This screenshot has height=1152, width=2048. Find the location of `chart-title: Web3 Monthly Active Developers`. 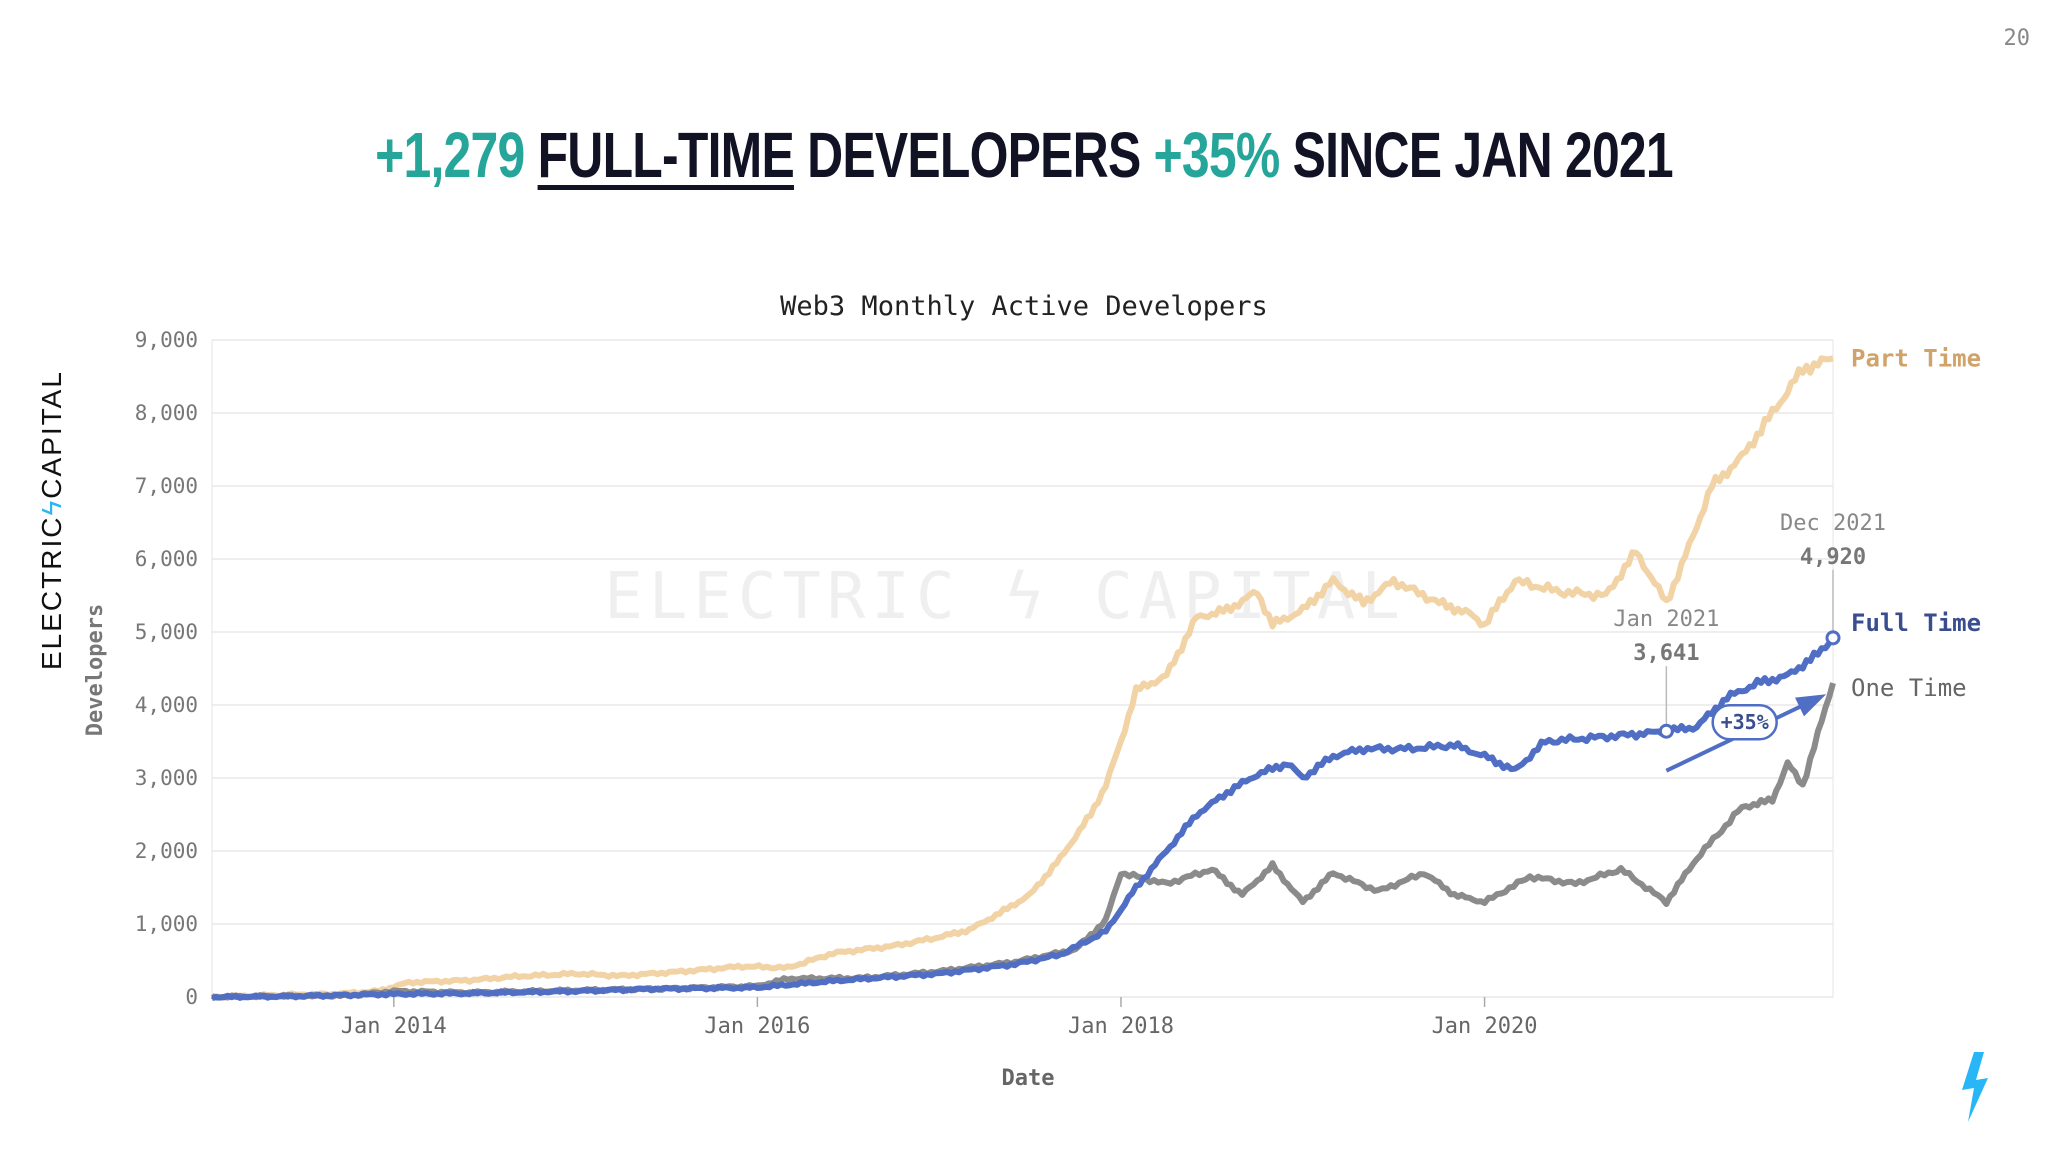

chart-title: Web3 Monthly Active Developers is located at coordinates (1024, 306).